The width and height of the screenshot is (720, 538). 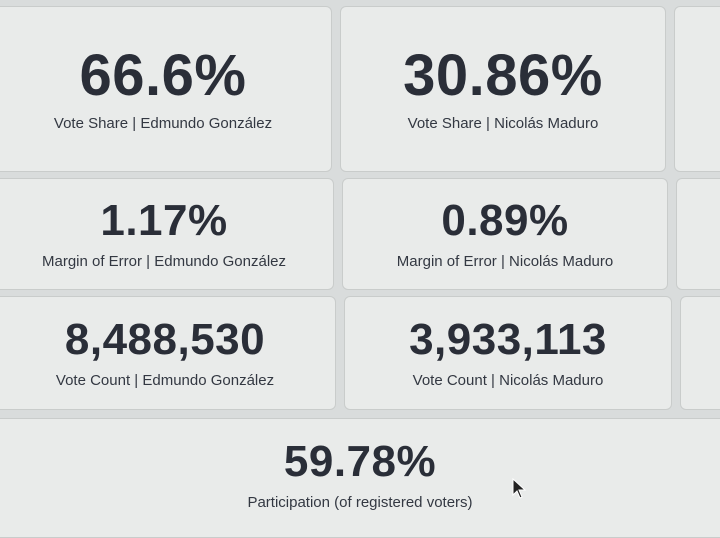 What do you see at coordinates (508, 339) in the screenshot?
I see `stat-value: 3,933,113` at bounding box center [508, 339].